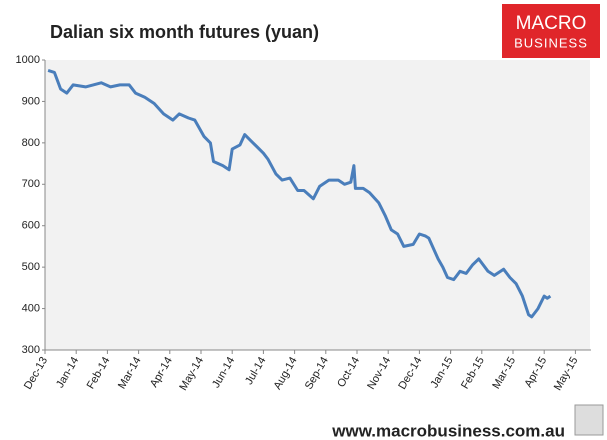  I want to click on y-tick-label: 900, so click(31, 101).